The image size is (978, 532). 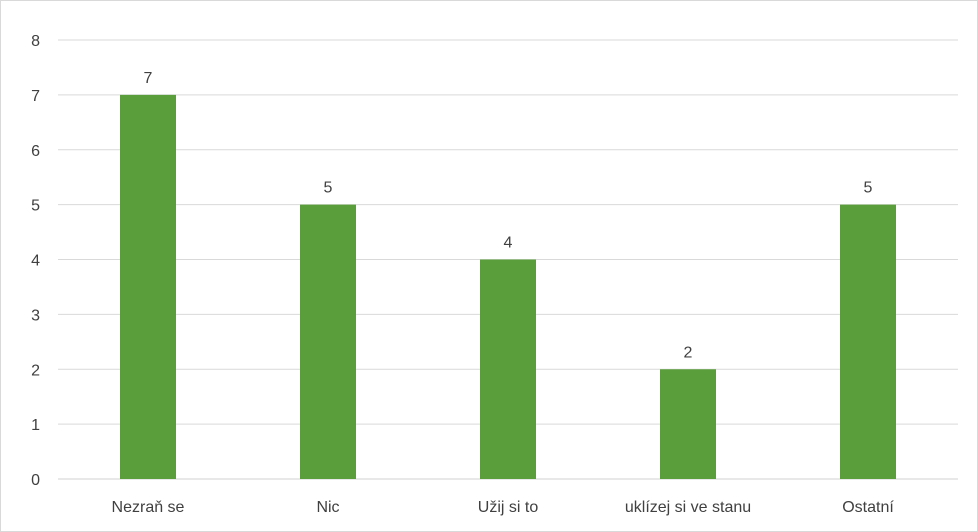 What do you see at coordinates (508, 243) in the screenshot?
I see `data-label-2: 4` at bounding box center [508, 243].